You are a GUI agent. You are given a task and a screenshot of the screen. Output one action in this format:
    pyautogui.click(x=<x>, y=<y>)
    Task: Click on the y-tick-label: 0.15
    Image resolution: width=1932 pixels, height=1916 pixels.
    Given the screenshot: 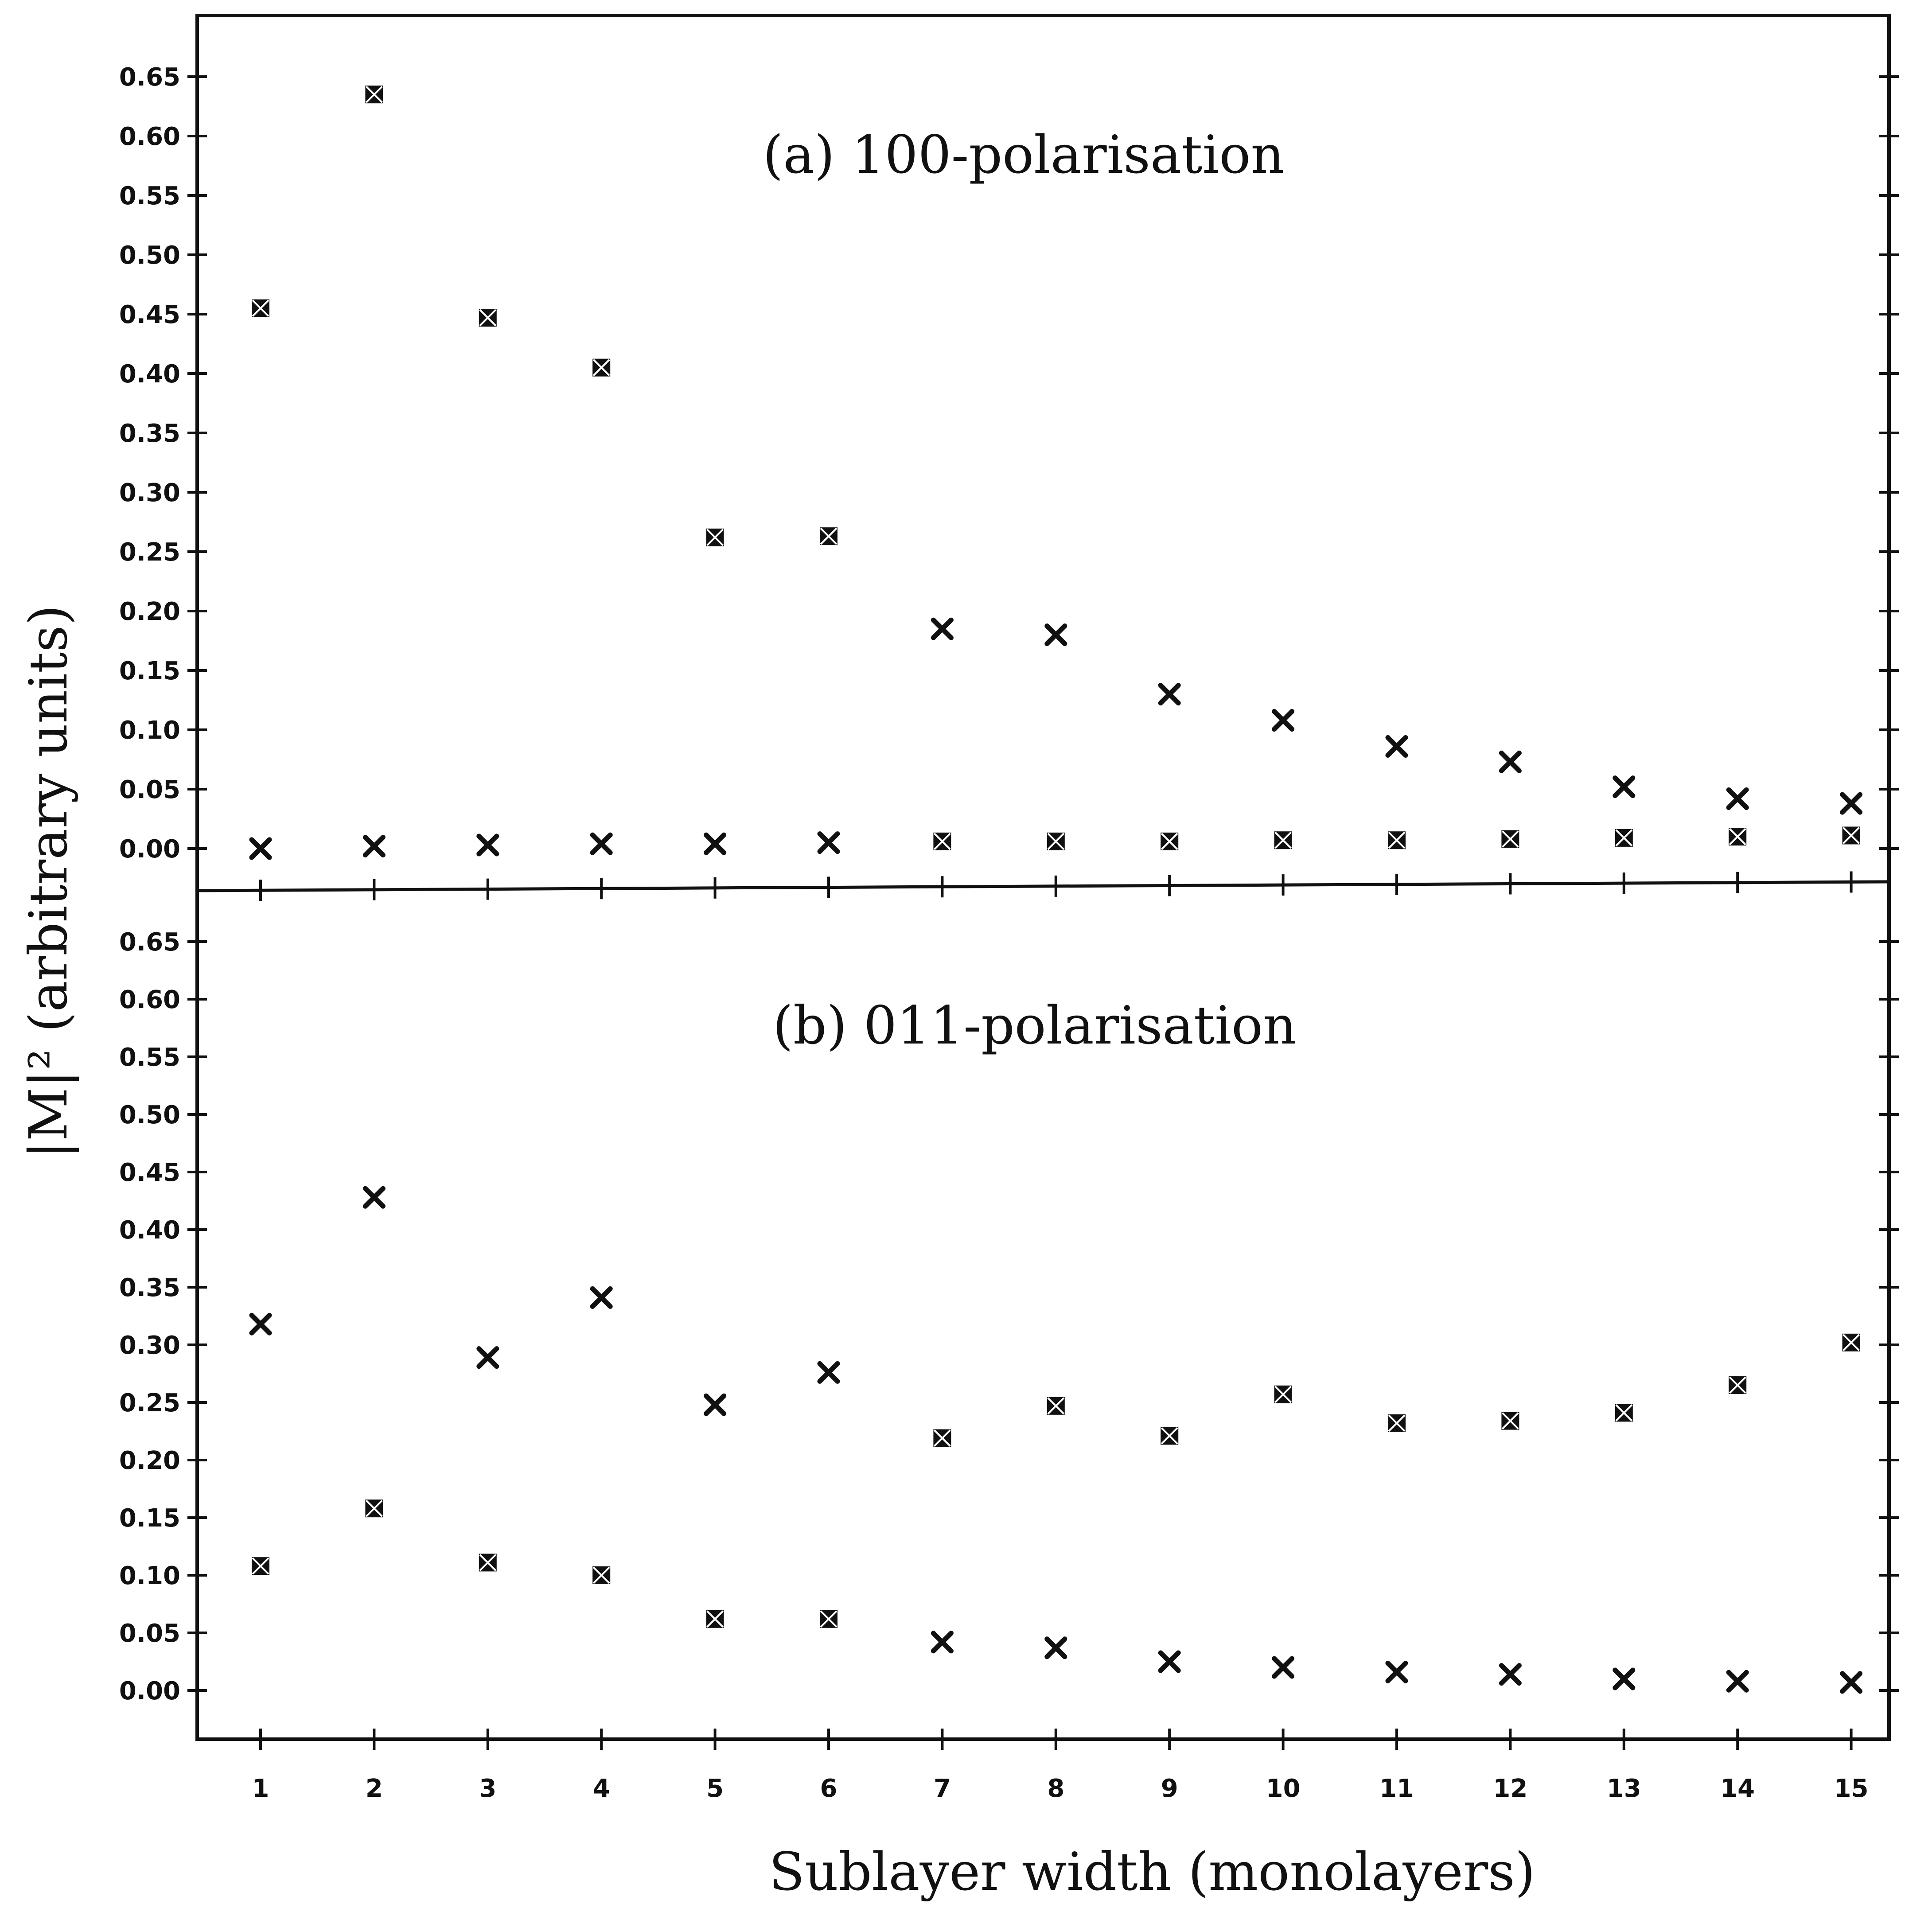 What is the action you would take?
    pyautogui.click(x=149, y=671)
    